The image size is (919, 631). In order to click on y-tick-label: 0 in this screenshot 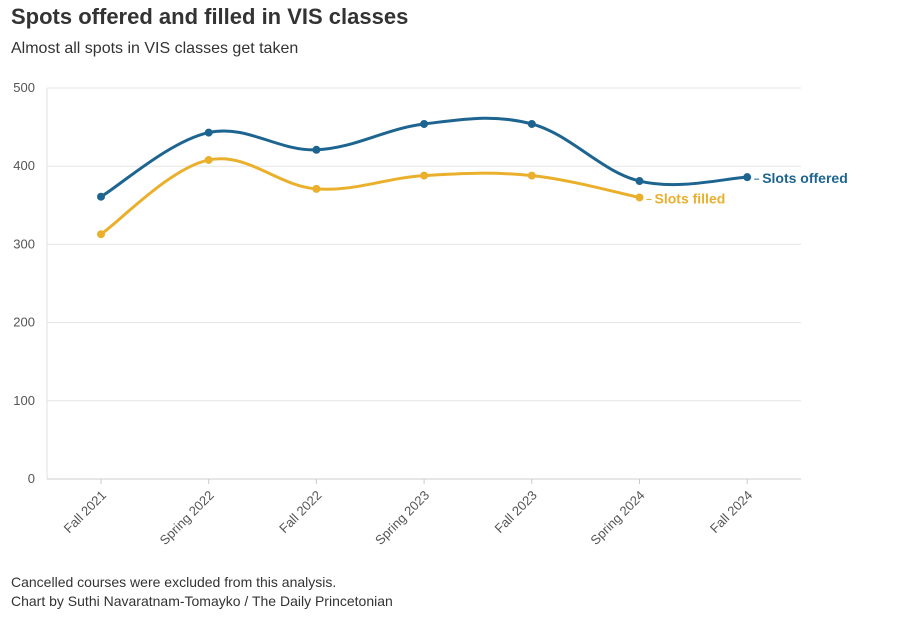, I will do `click(31, 478)`.